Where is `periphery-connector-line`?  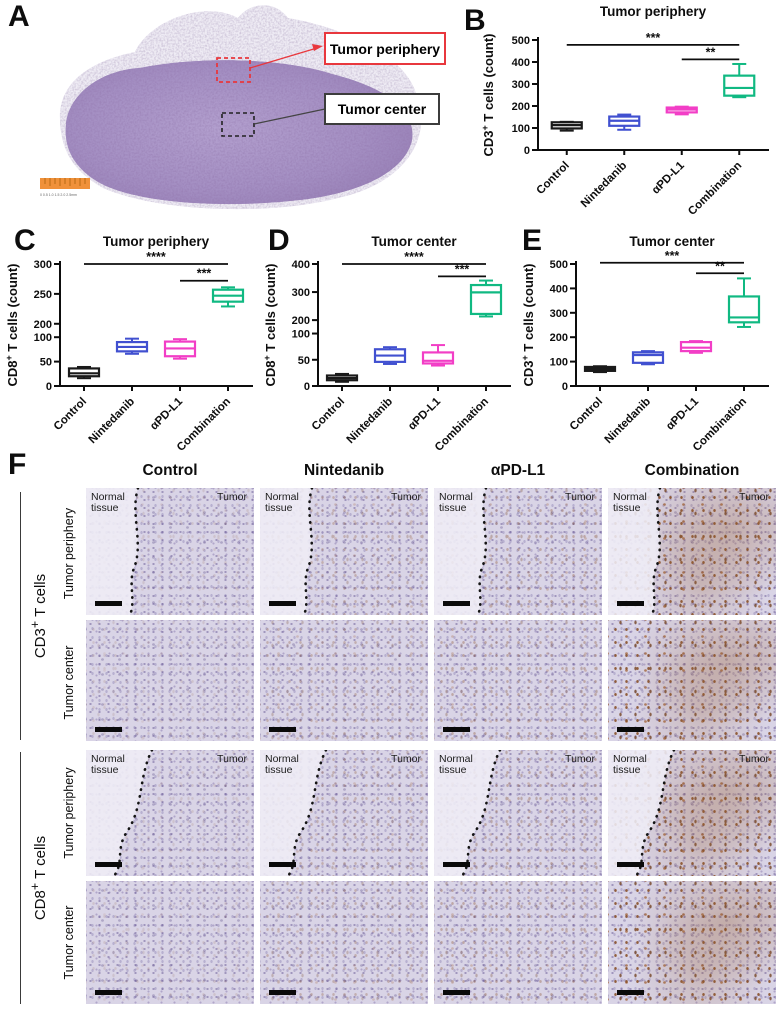
periphery-connector-line is located at coordinates (283, 58).